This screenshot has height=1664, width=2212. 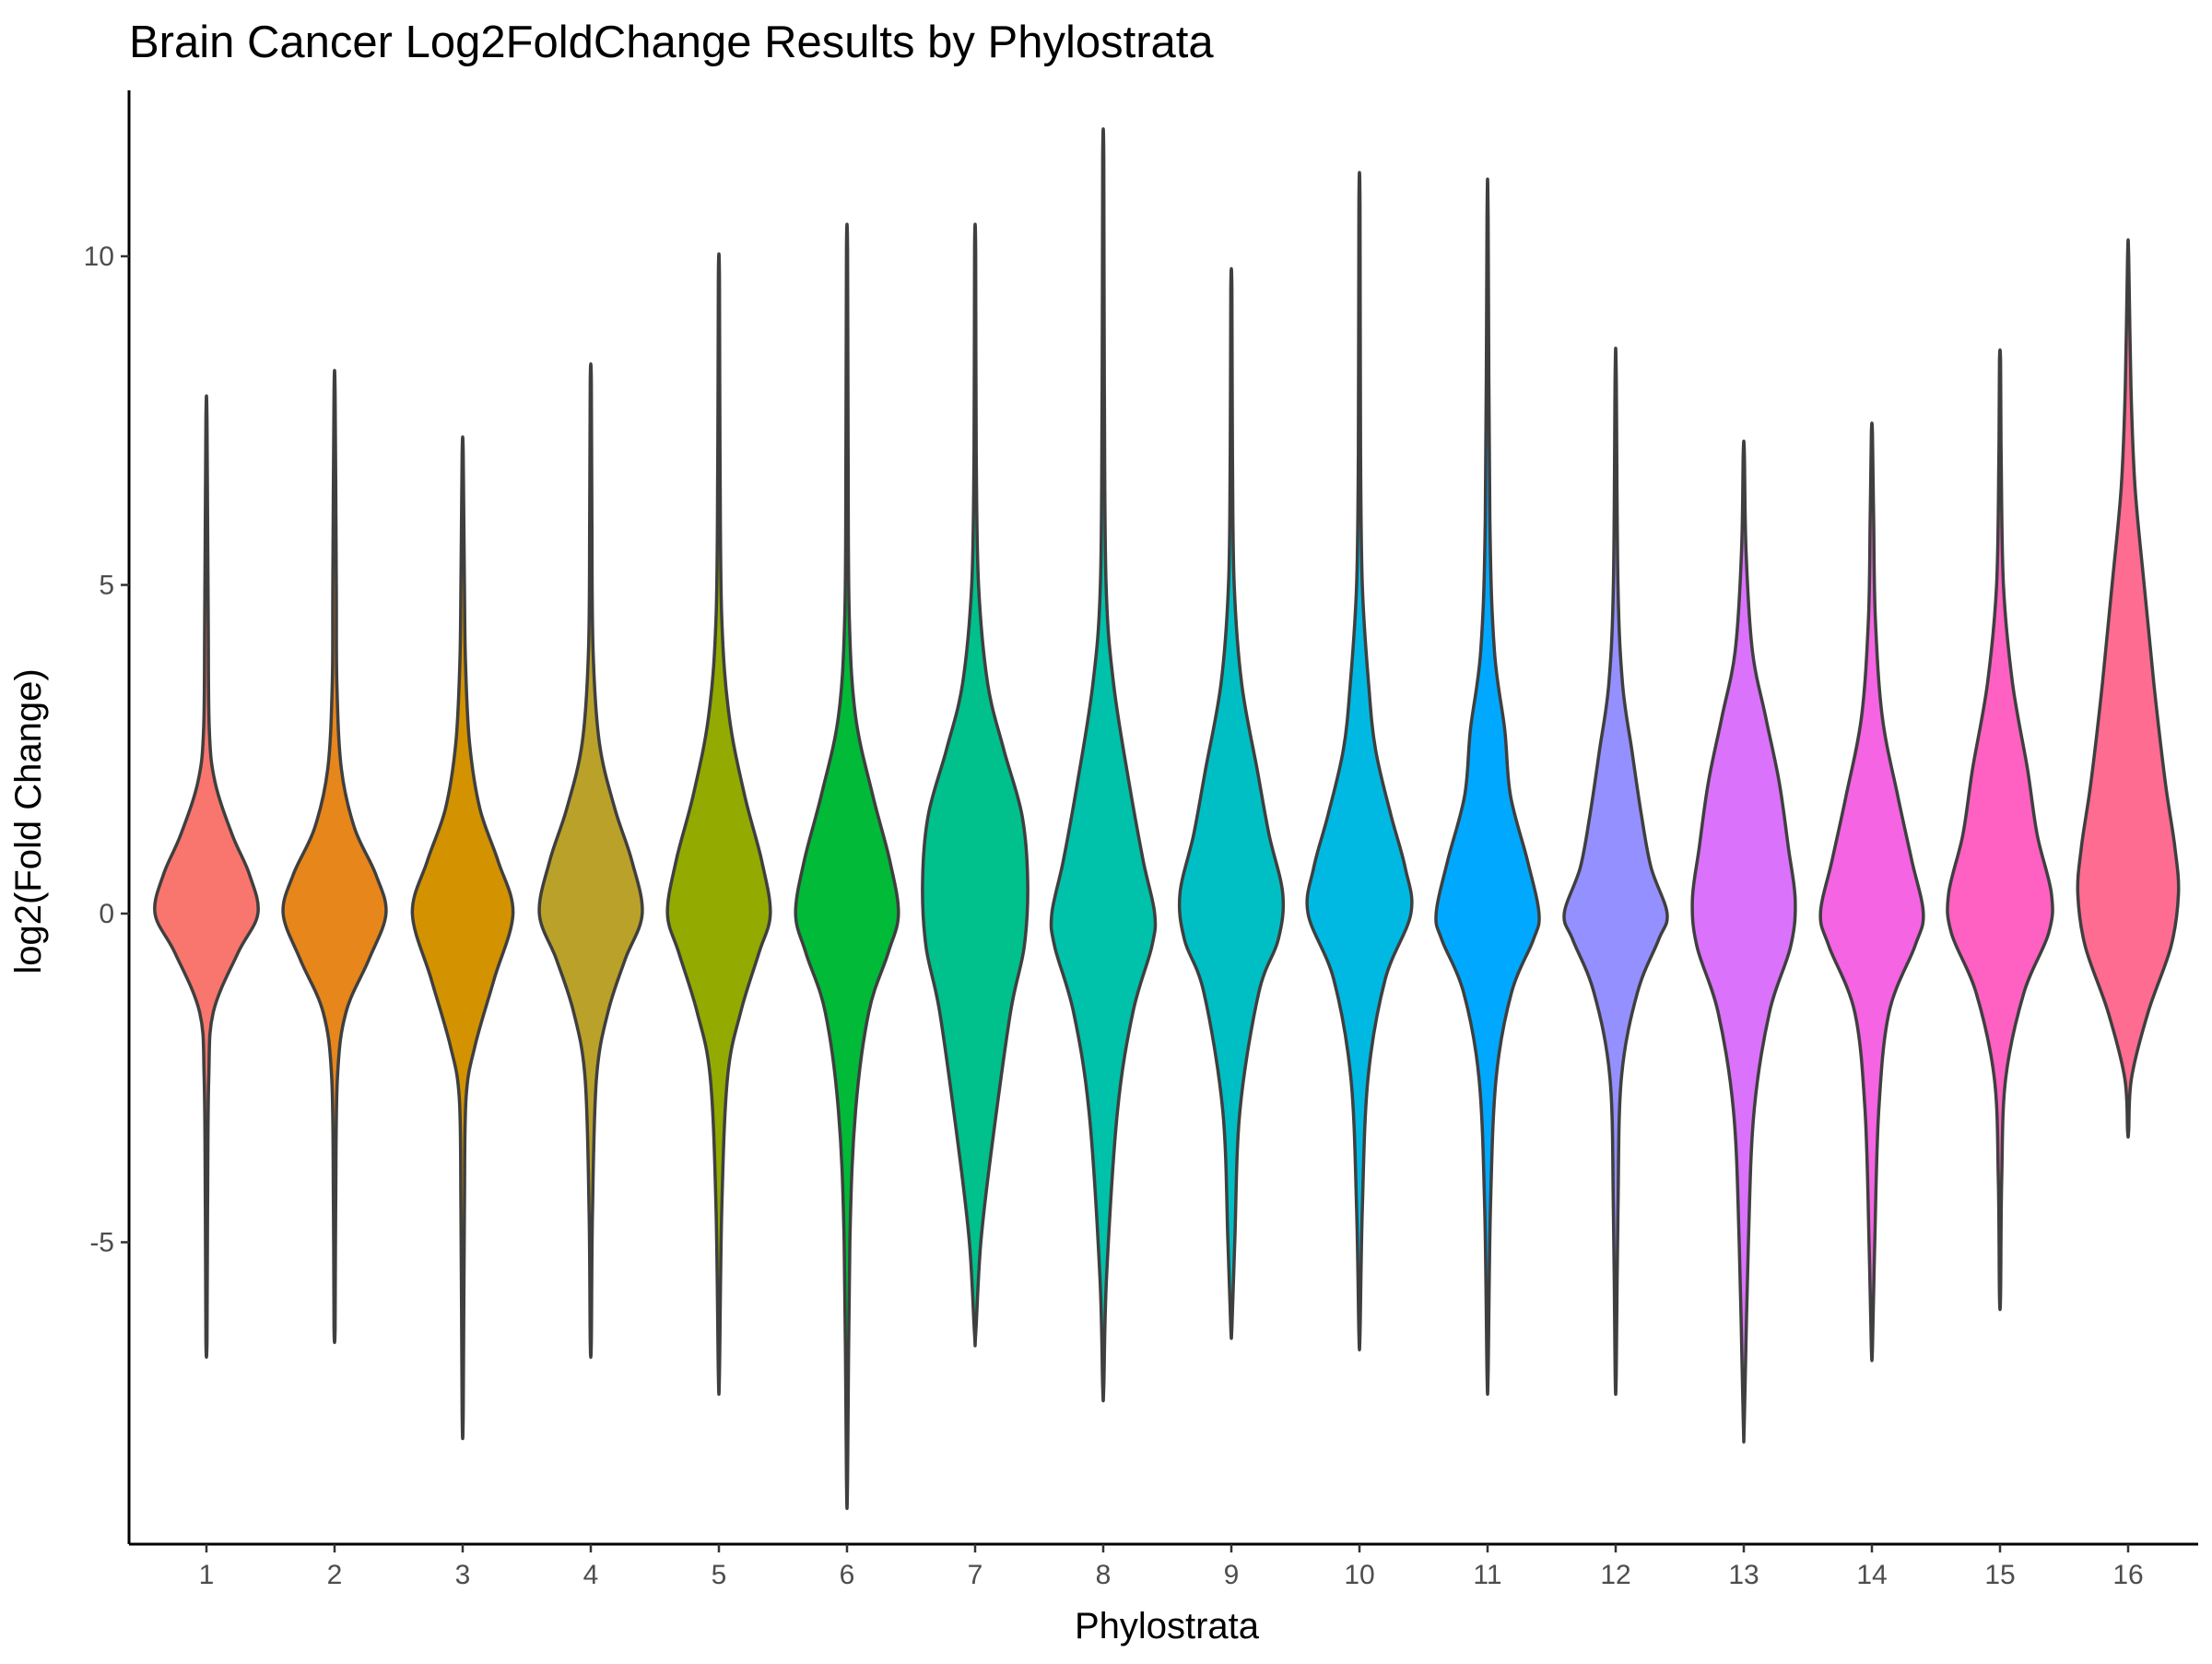 What do you see at coordinates (1359, 1575) in the screenshot?
I see `x-tick-label: 10` at bounding box center [1359, 1575].